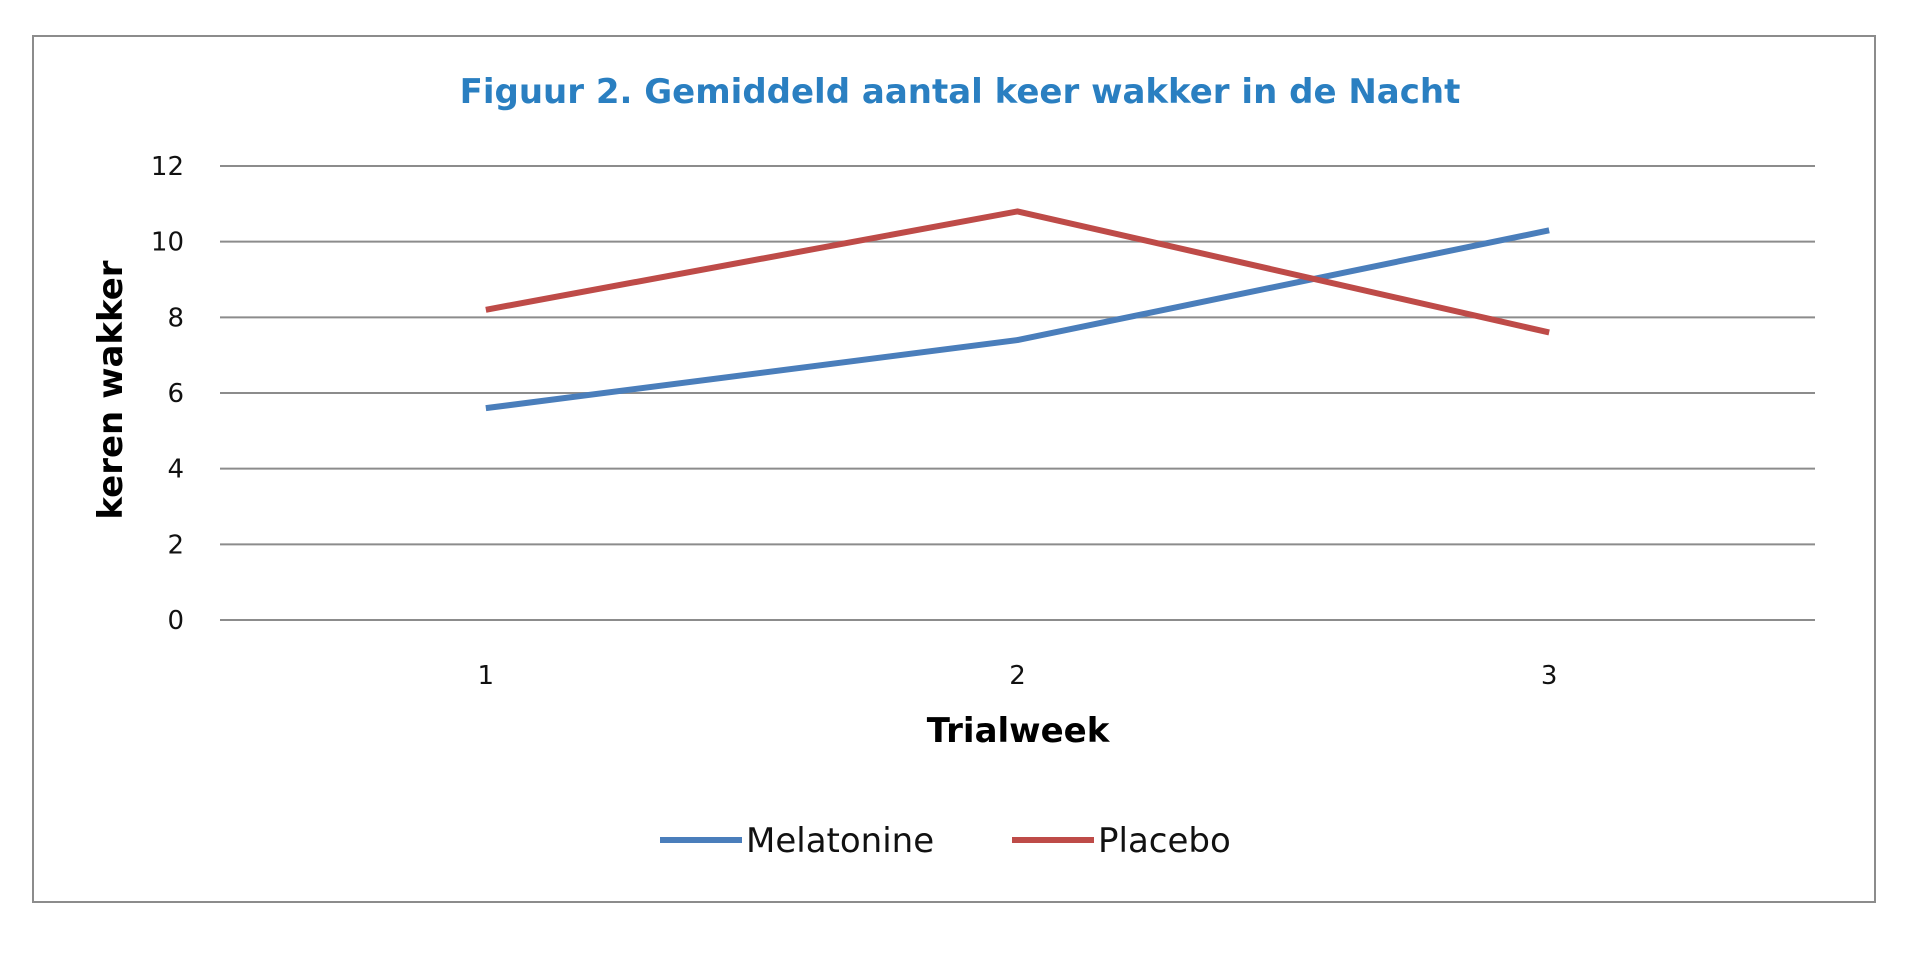 Image resolution: width=1920 pixels, height=959 pixels. I want to click on y-axis-title: keren wakker, so click(111, 389).